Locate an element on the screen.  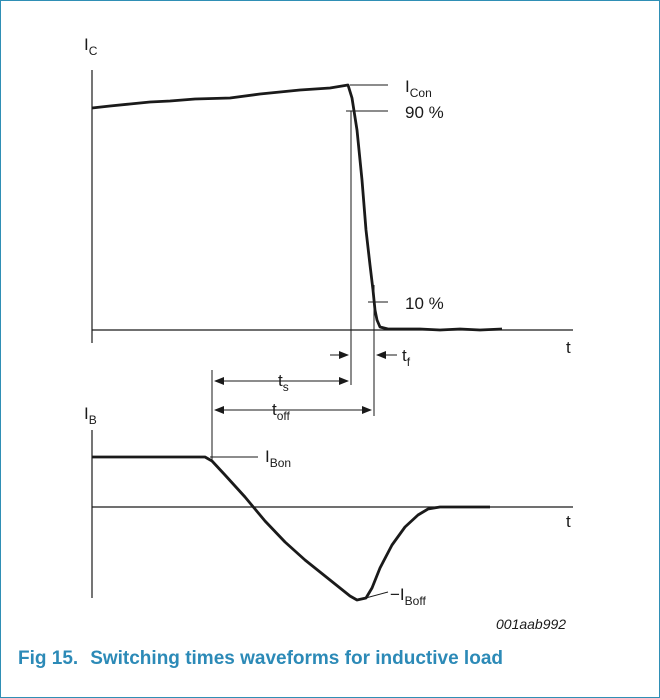
tf-label: tf is located at coordinates (406, 357).